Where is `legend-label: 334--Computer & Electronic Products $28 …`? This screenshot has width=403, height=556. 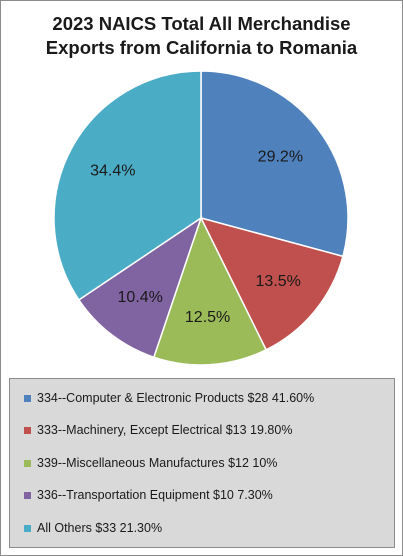 legend-label: 334--Computer & Electronic Products $28 … is located at coordinates (176, 398).